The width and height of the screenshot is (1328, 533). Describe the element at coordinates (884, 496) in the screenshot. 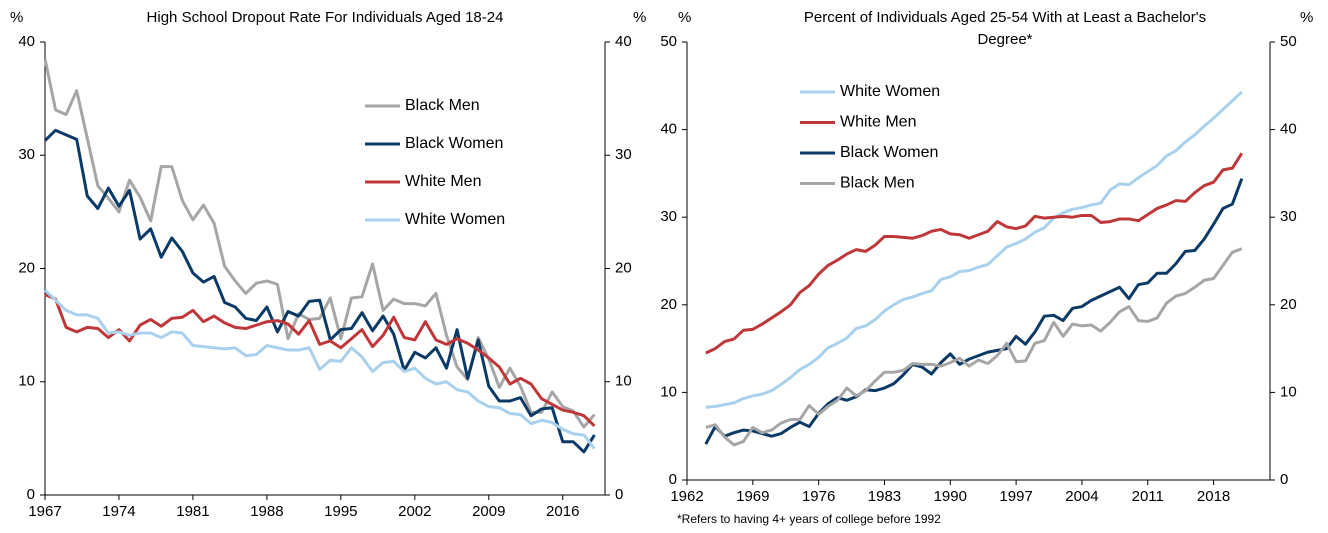

I see `x-tick-label: 1983` at that location.